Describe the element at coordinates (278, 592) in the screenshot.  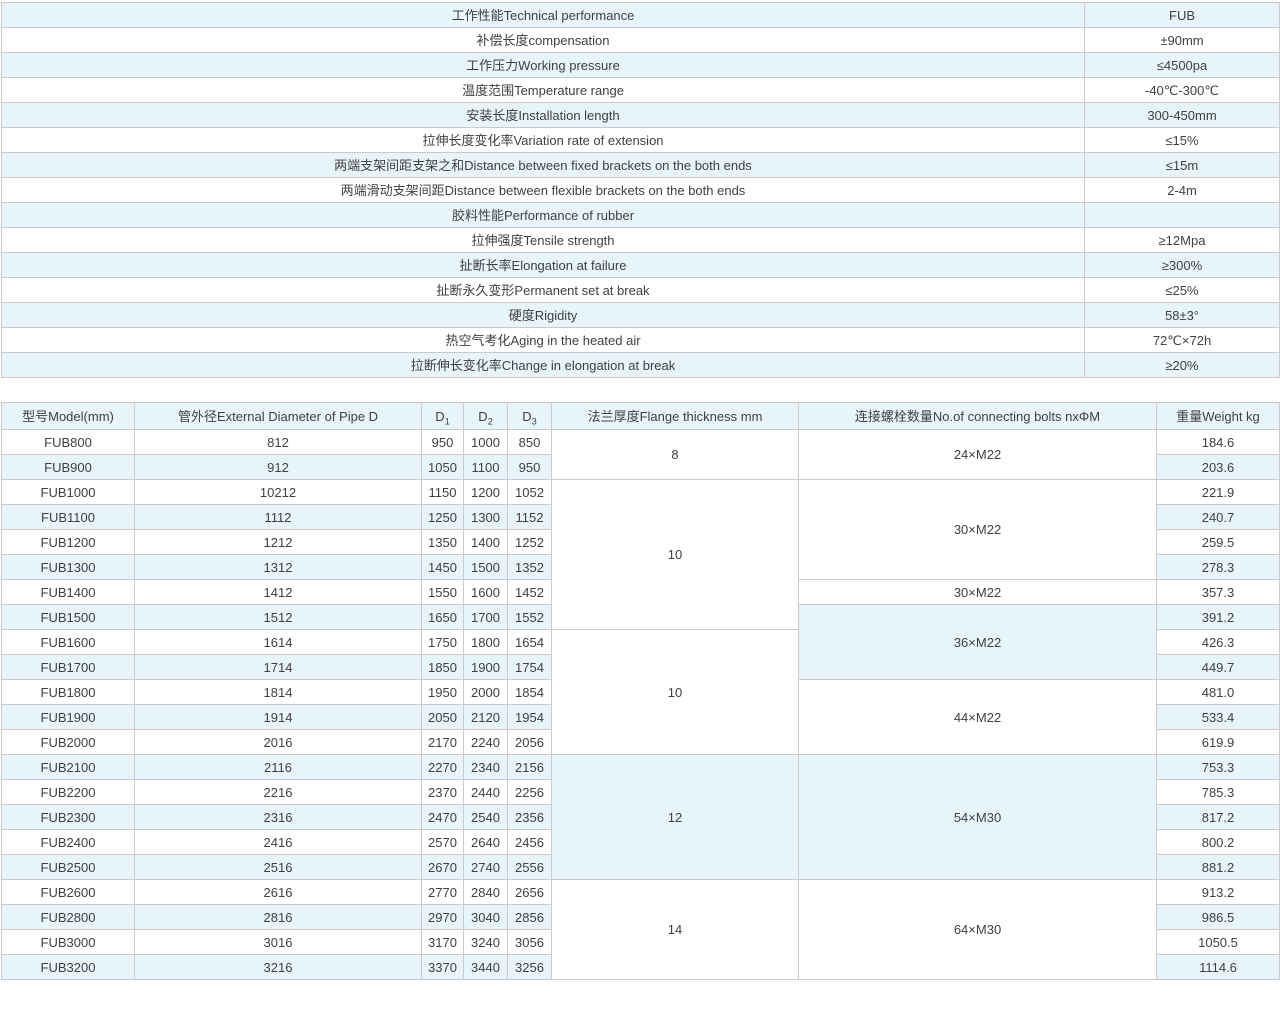
I see `pipe-external-diameter-cell: 1412` at that location.